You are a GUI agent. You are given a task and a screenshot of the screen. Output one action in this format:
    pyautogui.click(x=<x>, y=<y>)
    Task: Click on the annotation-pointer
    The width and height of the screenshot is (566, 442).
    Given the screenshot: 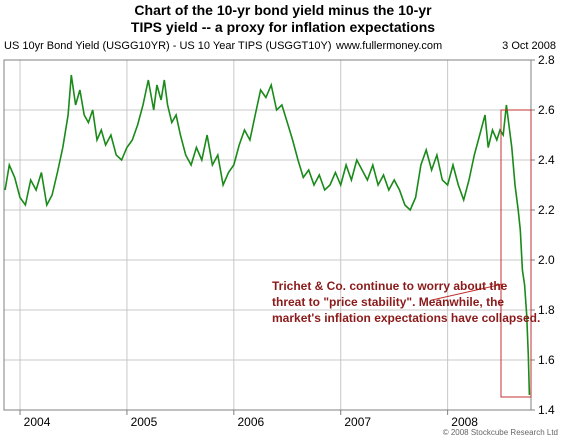 What is the action you would take?
    pyautogui.click(x=467, y=292)
    